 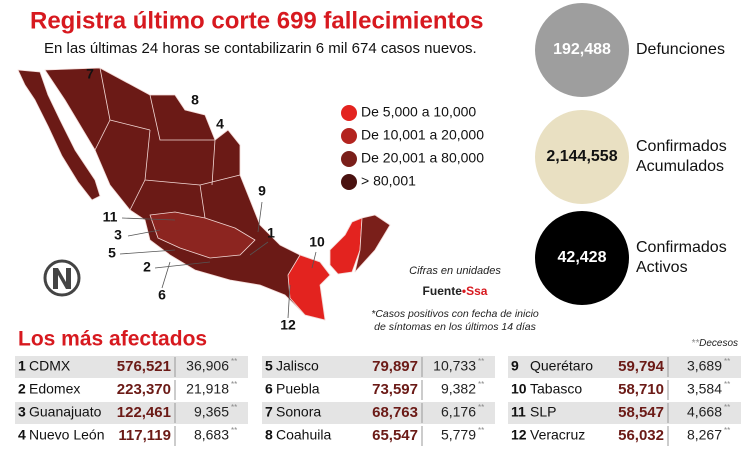 I want to click on rank: 5, so click(x=269, y=366).